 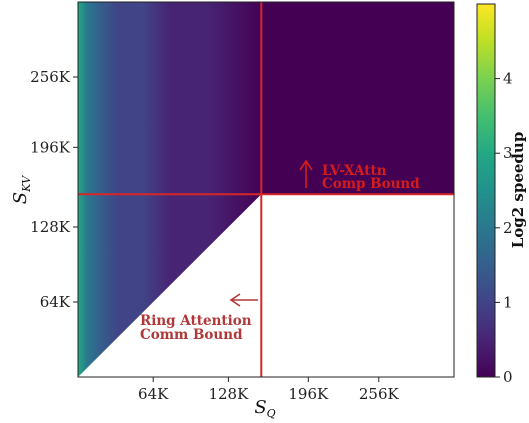 I want to click on colorbar-tick-label: 2, so click(x=508, y=228).